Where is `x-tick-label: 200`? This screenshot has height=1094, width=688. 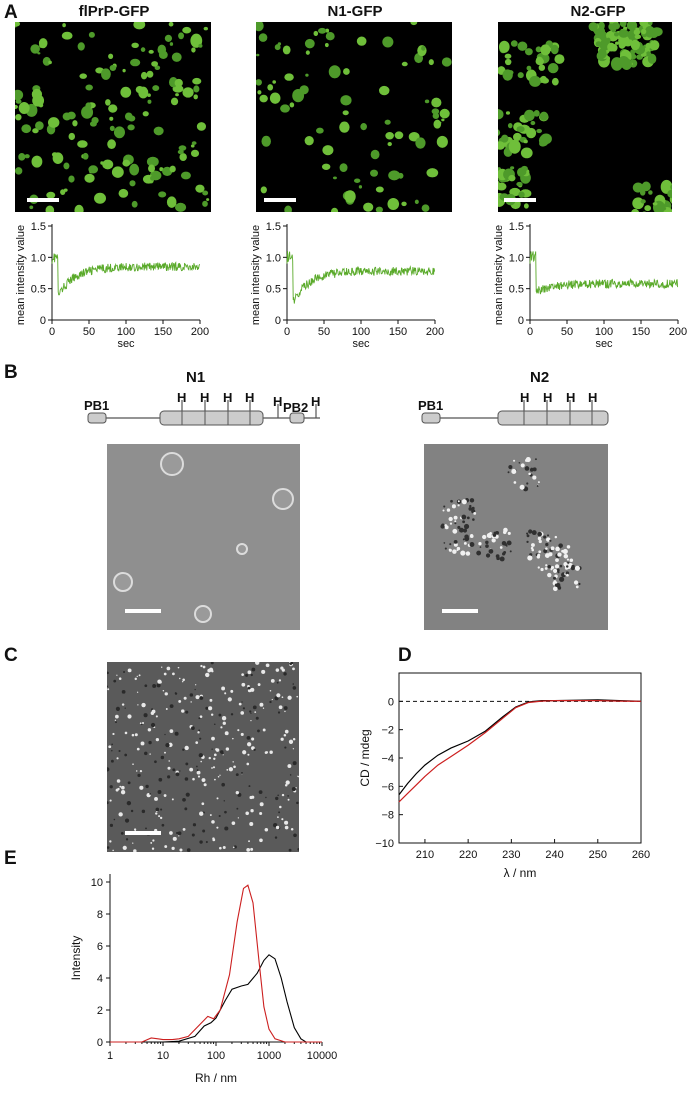 x-tick-label: 200 is located at coordinates (200, 332).